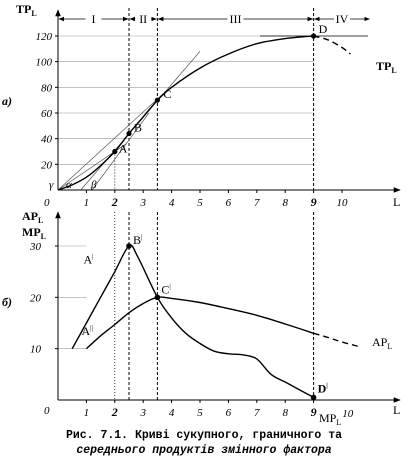  I want to click on tp-y-tick-label: 80, so click(47, 88).